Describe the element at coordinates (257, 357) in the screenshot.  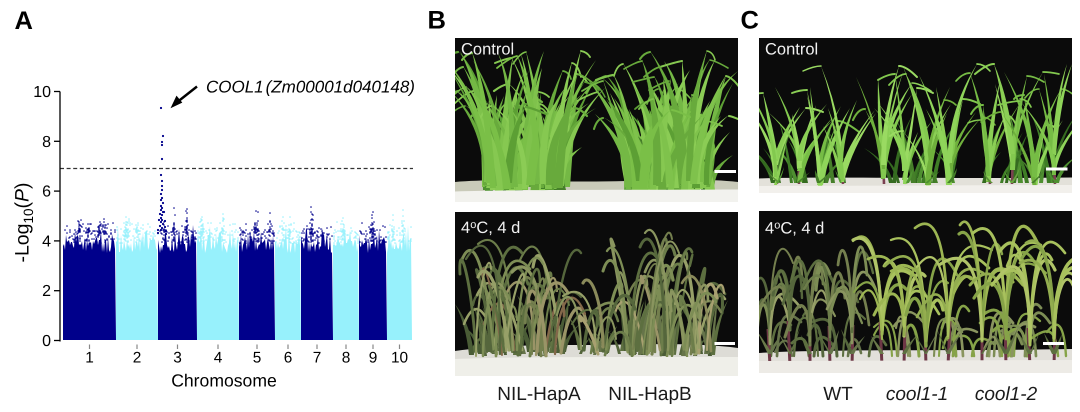
I see `svg-text: 5` at that location.